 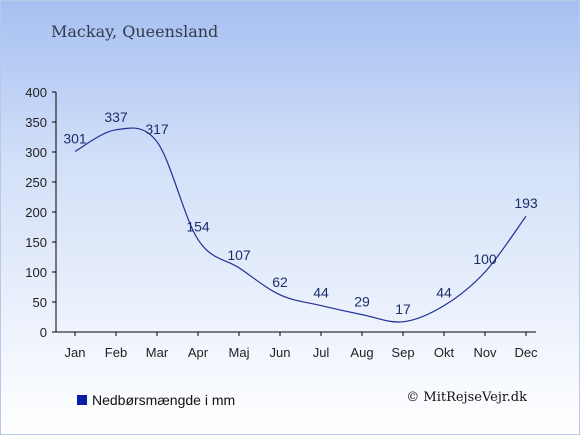 What do you see at coordinates (36, 92) in the screenshot?
I see `y-tick-label: 400` at bounding box center [36, 92].